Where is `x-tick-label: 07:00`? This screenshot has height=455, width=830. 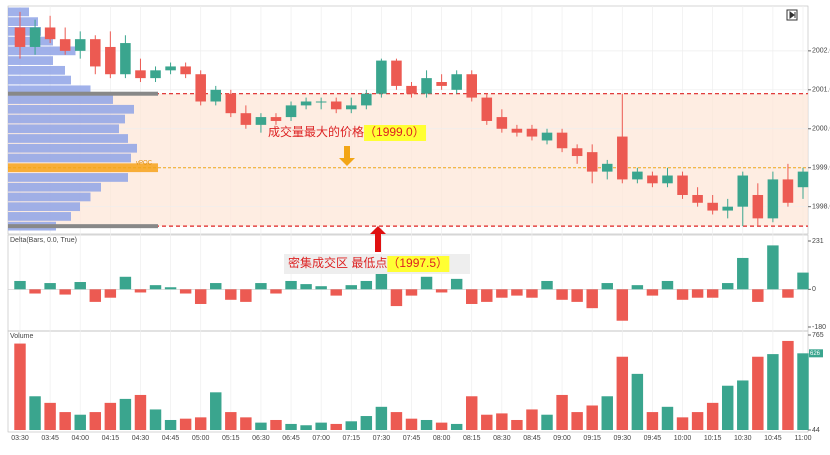 x-tick-label: 07:00 is located at coordinates (321, 438).